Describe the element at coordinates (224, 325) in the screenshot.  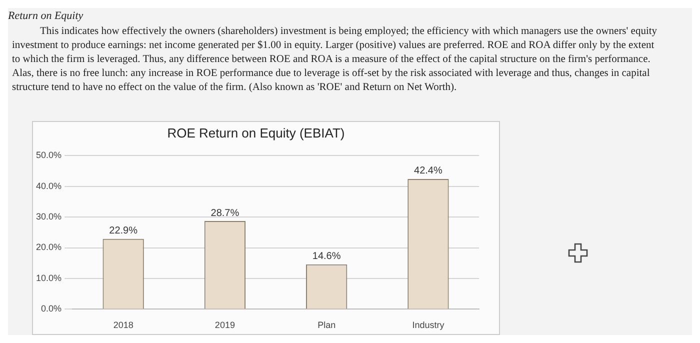
I see `x-tick-label: 2019` at that location.